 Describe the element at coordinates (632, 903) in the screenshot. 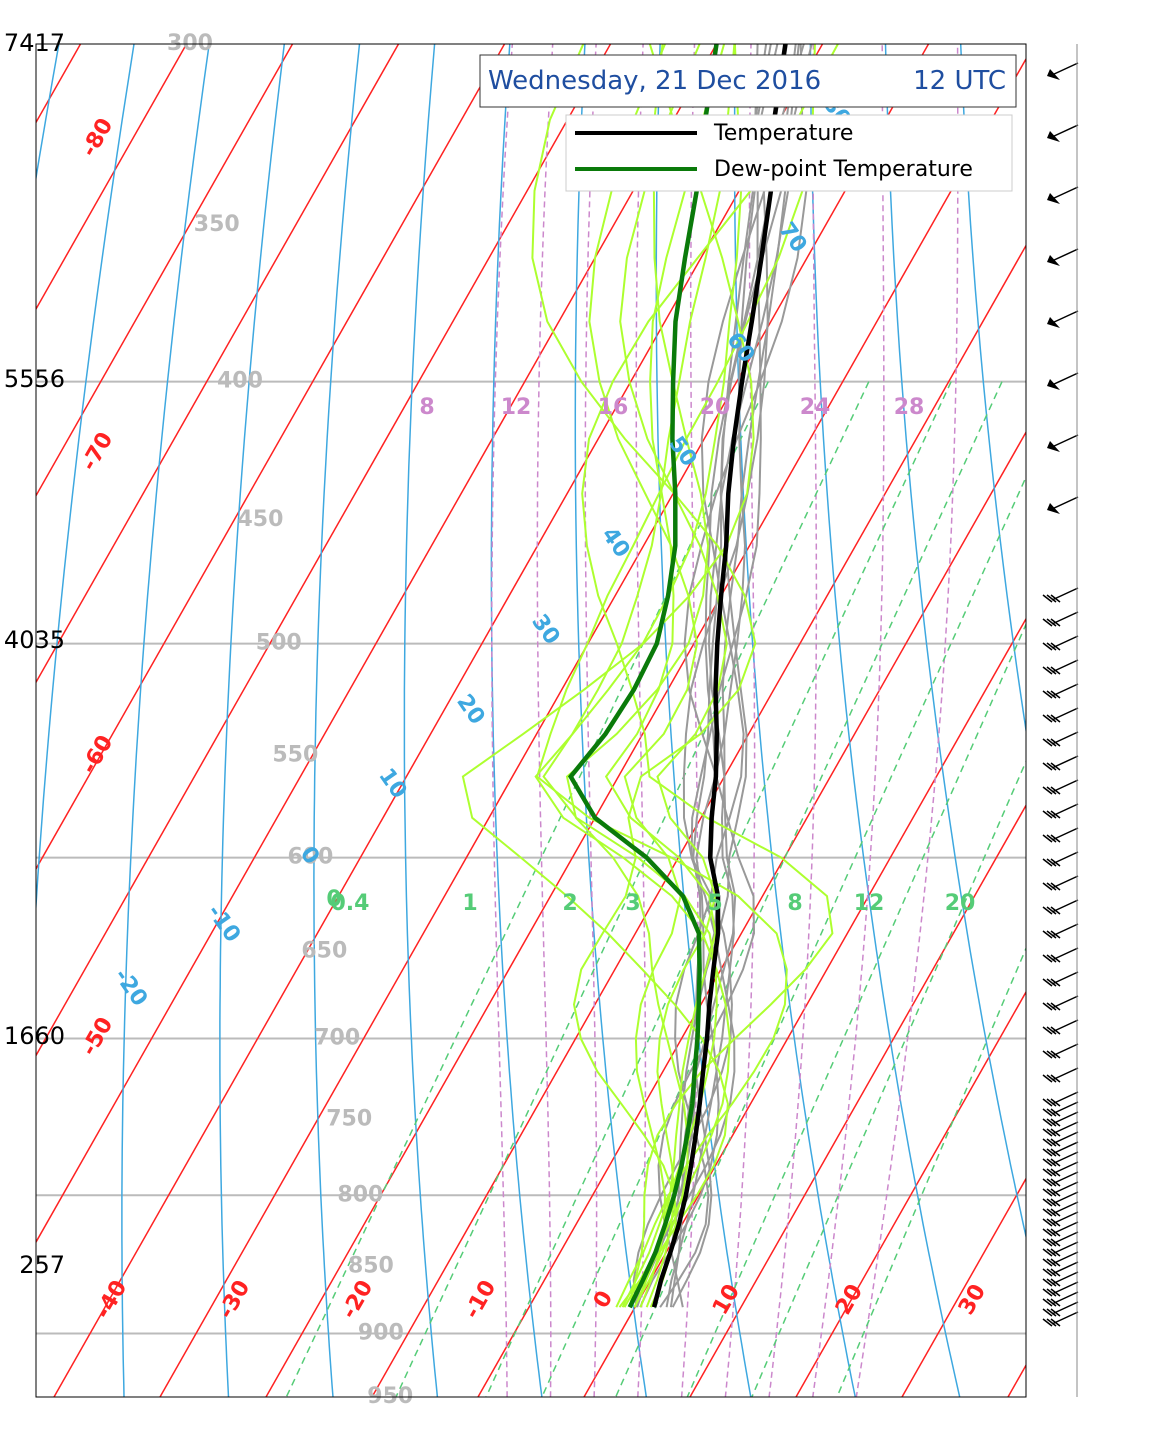

I see `mixing-ratio-label: 3` at that location.